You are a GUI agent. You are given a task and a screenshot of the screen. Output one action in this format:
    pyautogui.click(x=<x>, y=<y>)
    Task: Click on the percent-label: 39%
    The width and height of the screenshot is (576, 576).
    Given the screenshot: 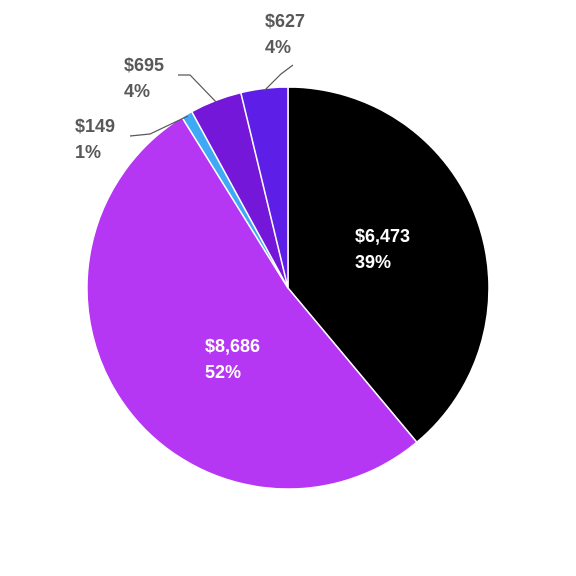 What is the action you would take?
    pyautogui.click(x=373, y=262)
    